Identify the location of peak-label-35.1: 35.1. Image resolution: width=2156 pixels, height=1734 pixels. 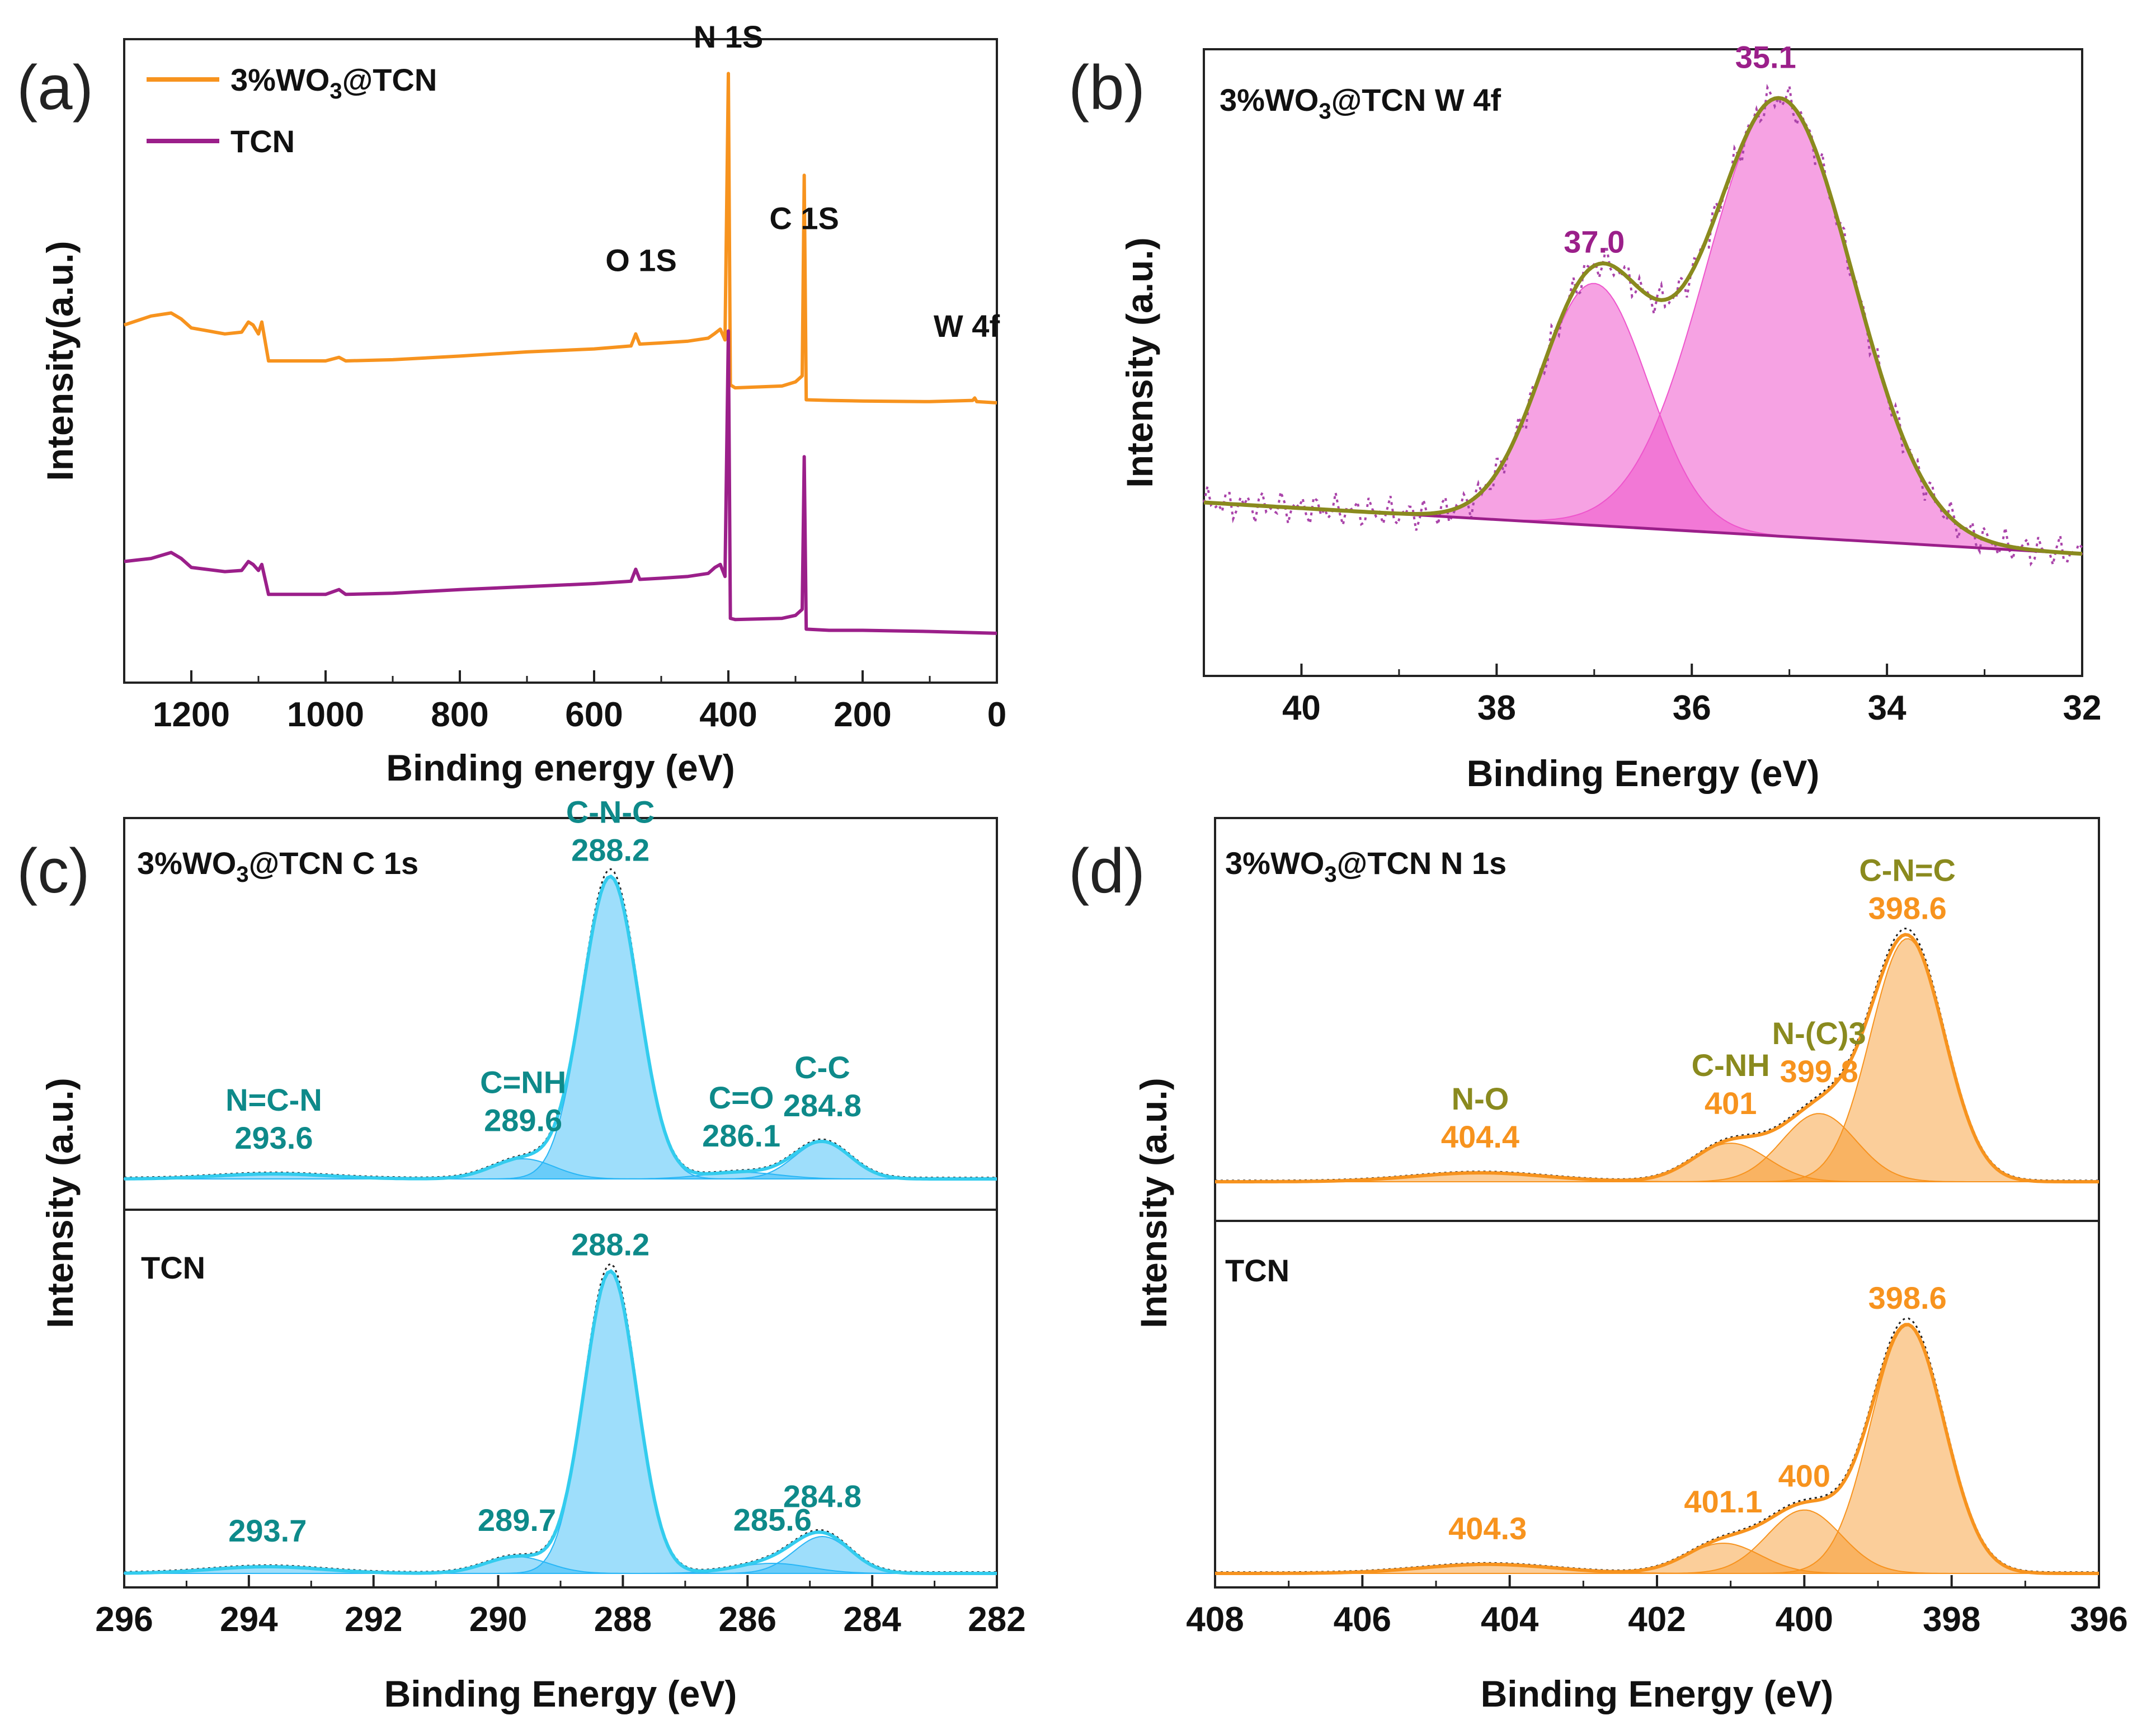
(1765, 56).